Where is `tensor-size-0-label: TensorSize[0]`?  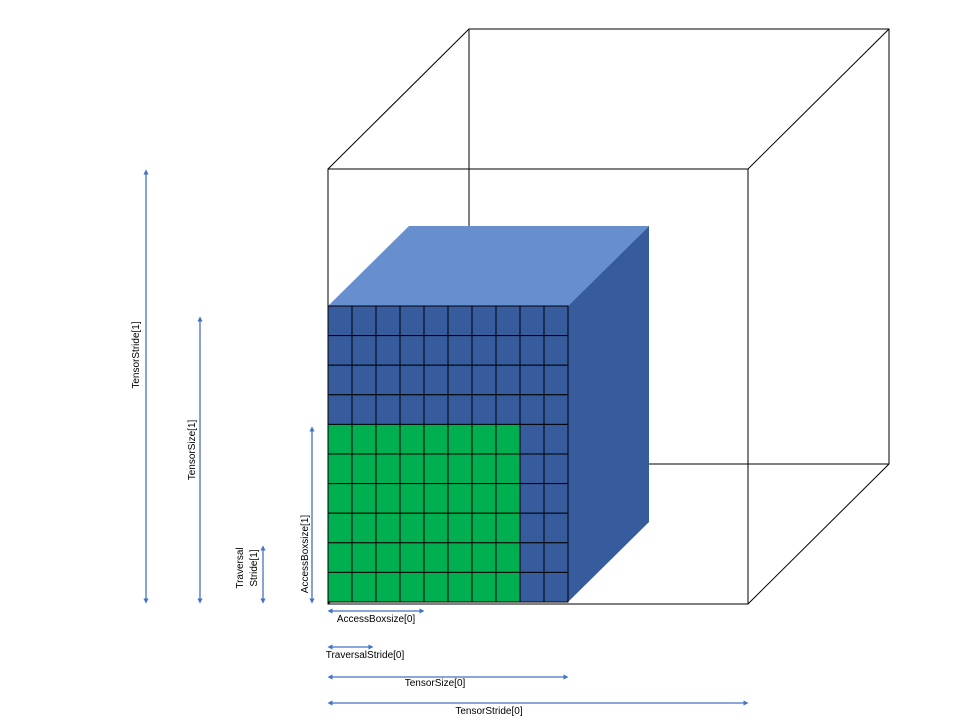 tensor-size-0-label: TensorSize[0] is located at coordinates (435, 683).